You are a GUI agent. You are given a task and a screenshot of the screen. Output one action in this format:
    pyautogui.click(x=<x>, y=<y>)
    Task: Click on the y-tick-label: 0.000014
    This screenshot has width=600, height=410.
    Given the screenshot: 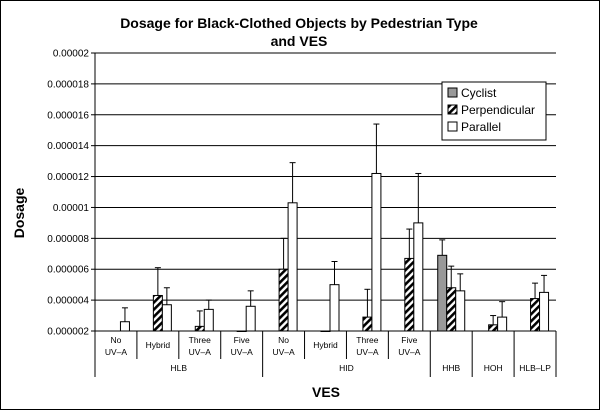 What is the action you would take?
    pyautogui.click(x=68, y=146)
    